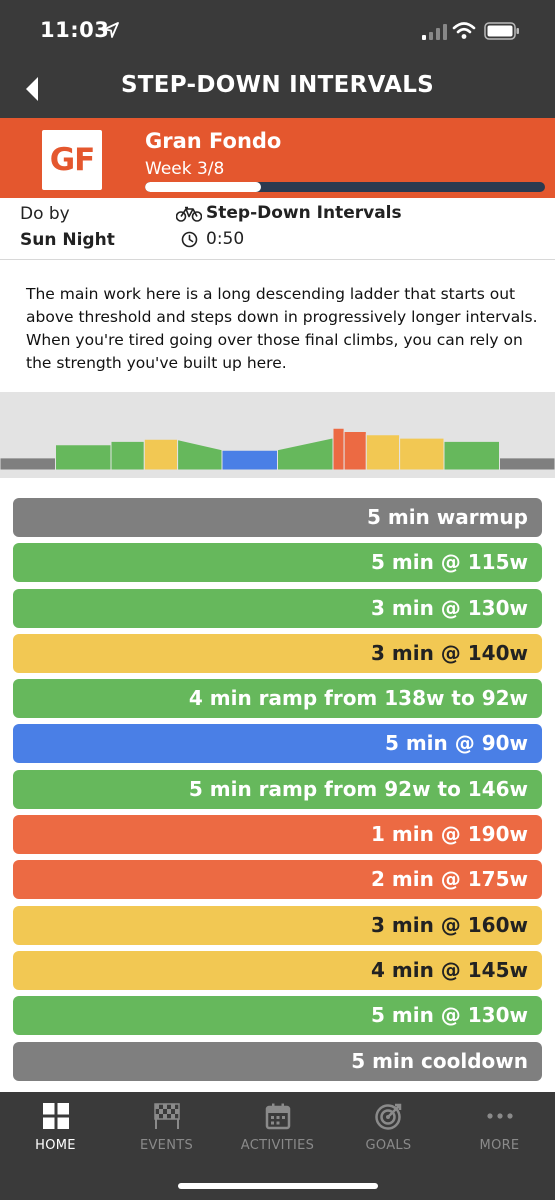 This screenshot has width=555, height=1200. Describe the element at coordinates (72, 160) in the screenshot. I see `plan-logo: GF` at that location.